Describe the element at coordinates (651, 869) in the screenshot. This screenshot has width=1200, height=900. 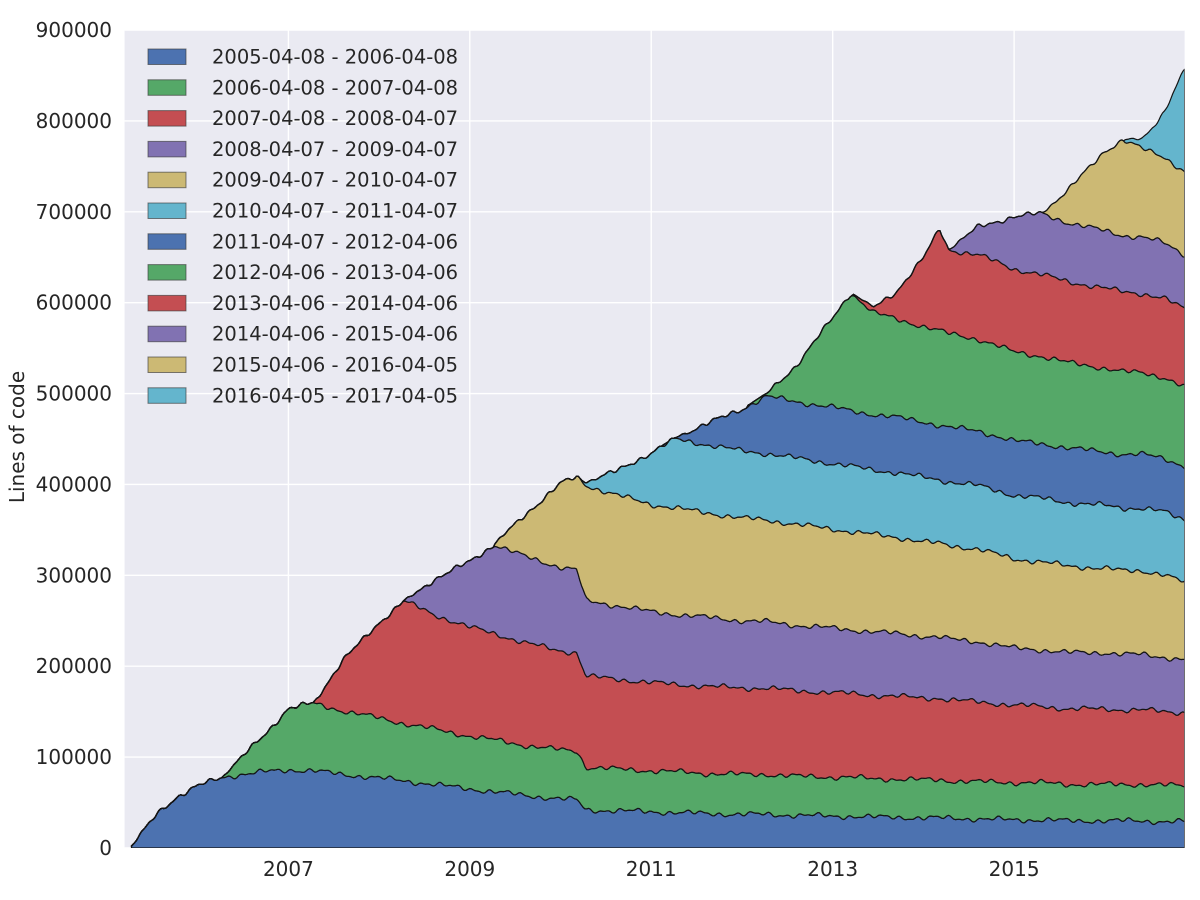
I see `x-tick-label: 2011` at that location.